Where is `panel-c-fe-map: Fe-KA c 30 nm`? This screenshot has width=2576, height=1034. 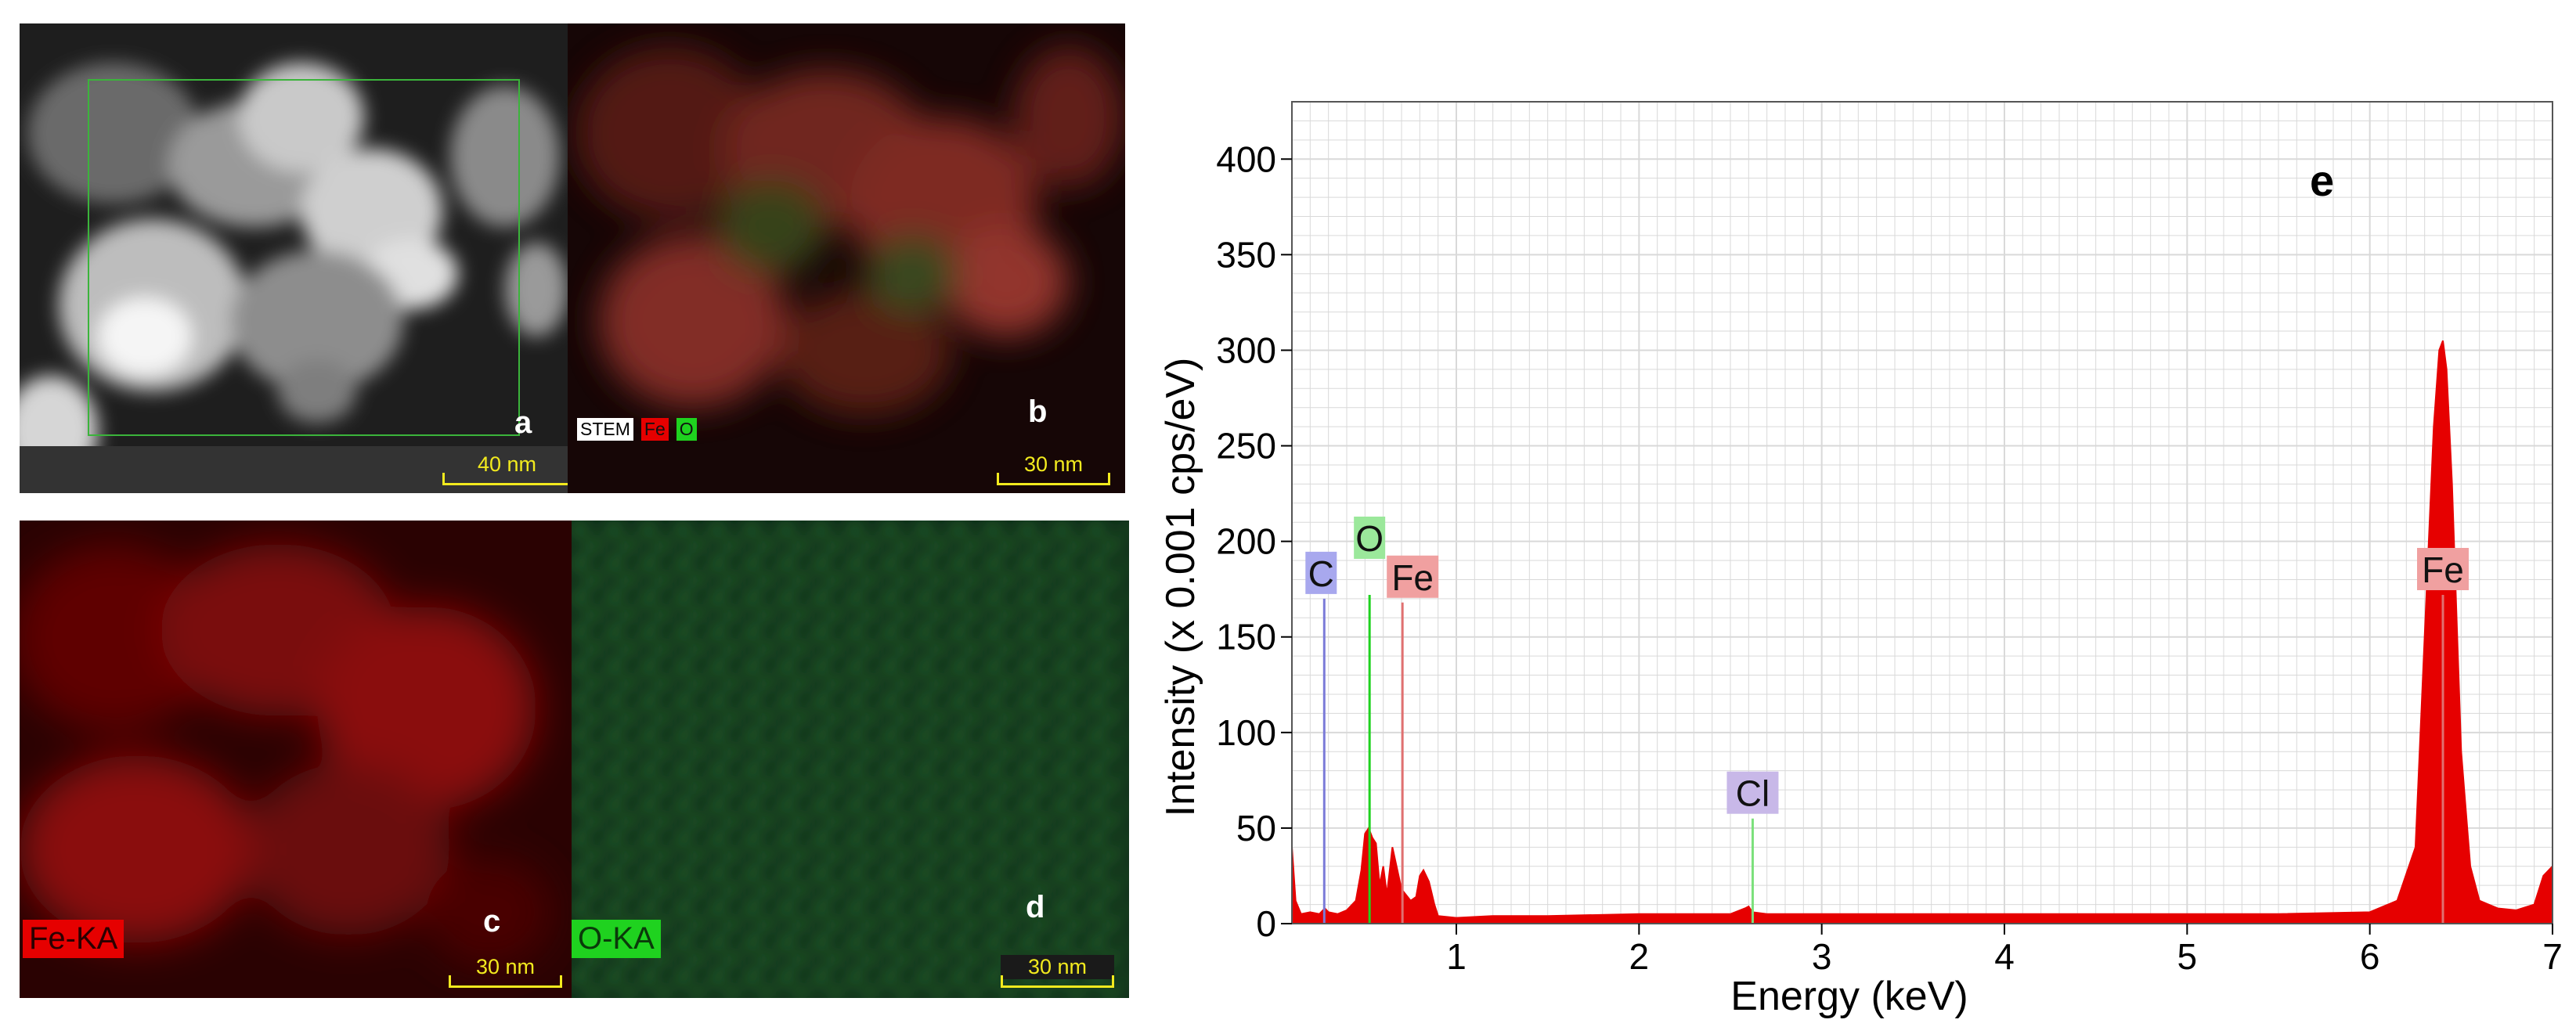
panel-c-fe-map: Fe-KA c 30 nm is located at coordinates (296, 759).